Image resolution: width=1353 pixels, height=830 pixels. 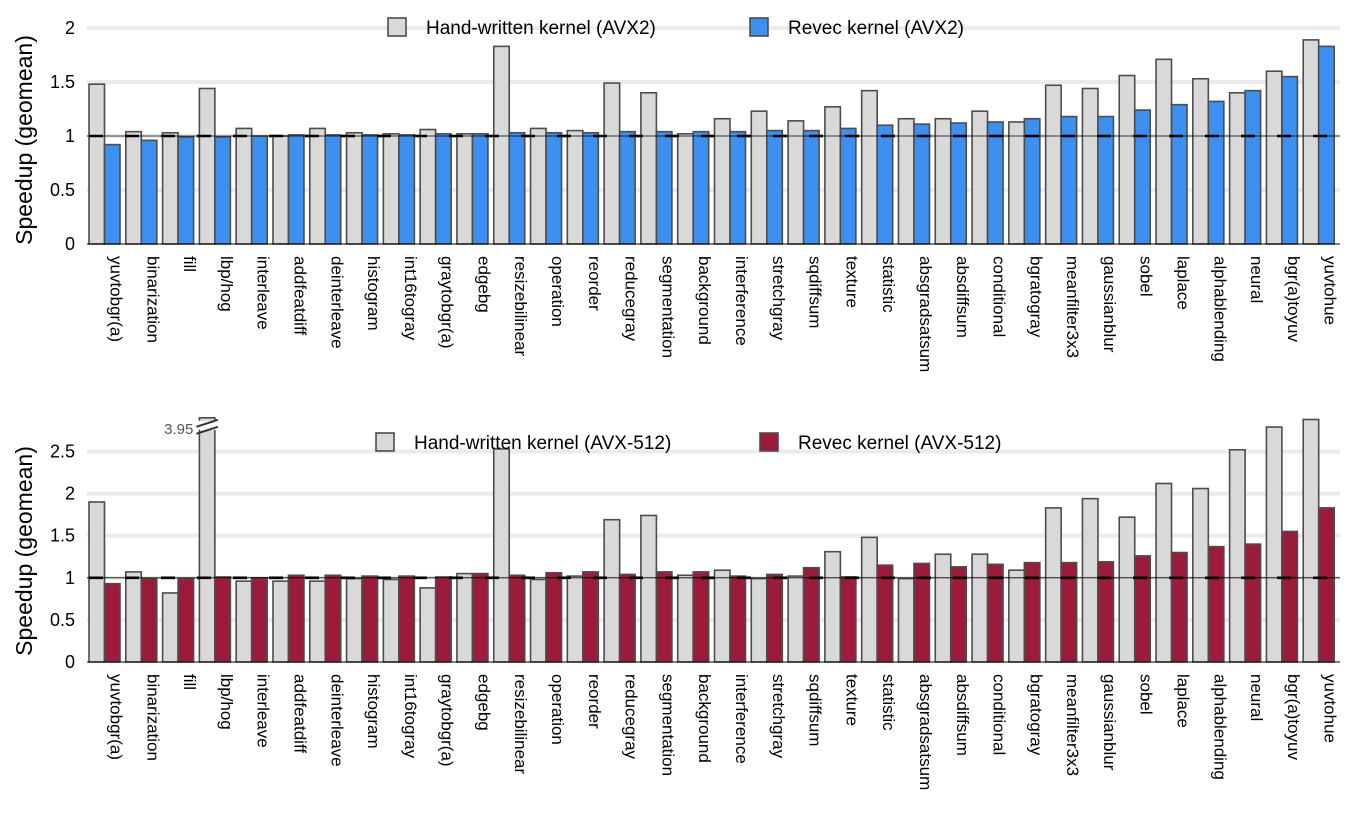 What do you see at coordinates (1109, 722) in the screenshot?
I see `x-tick-label: gaussianblur` at bounding box center [1109, 722].